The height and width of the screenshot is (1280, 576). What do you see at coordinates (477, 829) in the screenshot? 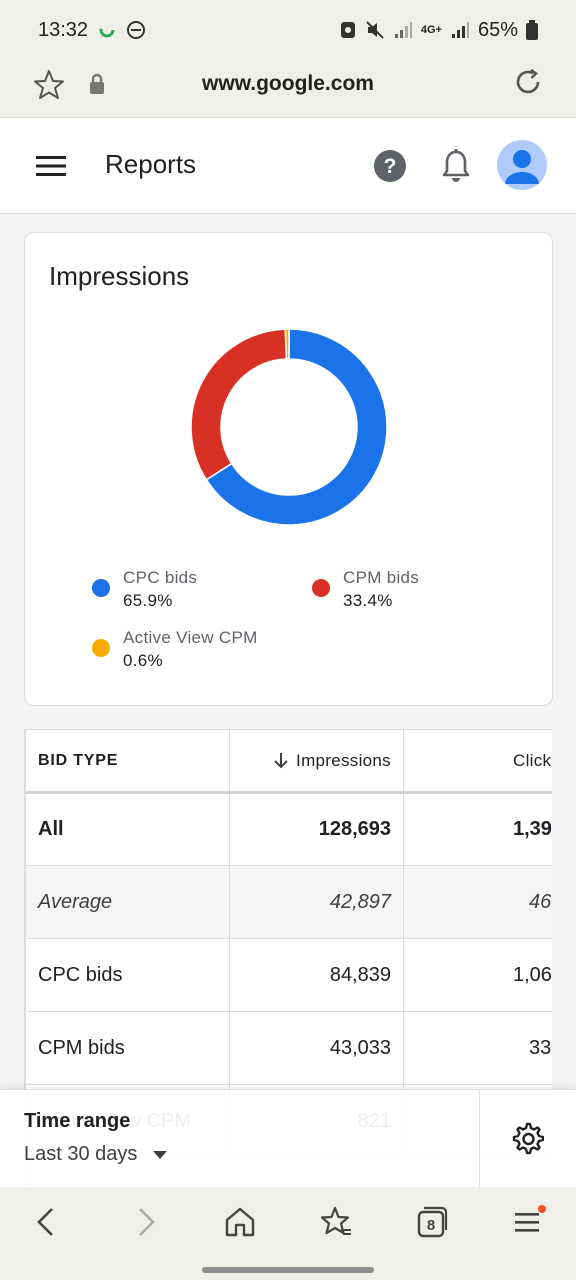
I see `cell-clicks: 1,39` at bounding box center [477, 829].